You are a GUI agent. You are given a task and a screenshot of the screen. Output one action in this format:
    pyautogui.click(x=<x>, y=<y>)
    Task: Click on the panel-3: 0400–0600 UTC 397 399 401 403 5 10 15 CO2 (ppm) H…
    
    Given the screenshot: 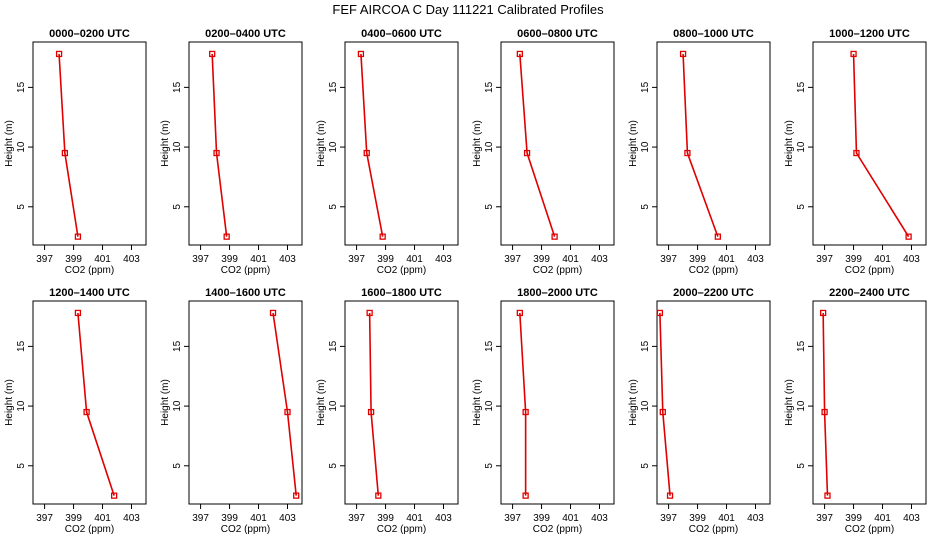 What is the action you would take?
    pyautogui.click(x=387, y=152)
    